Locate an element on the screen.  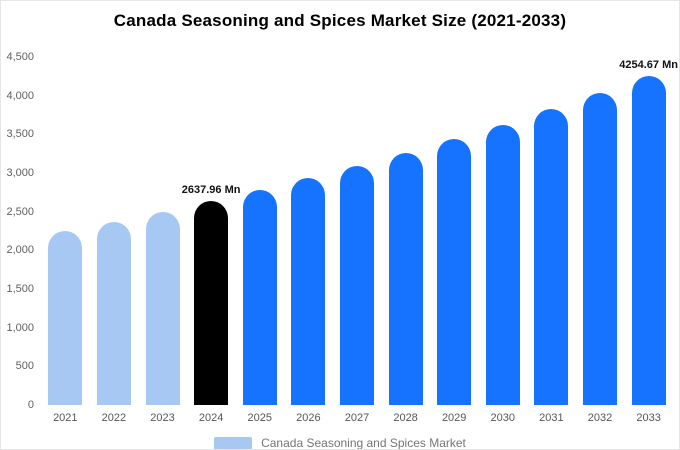
x-axis-label: 2024 is located at coordinates (211, 418).